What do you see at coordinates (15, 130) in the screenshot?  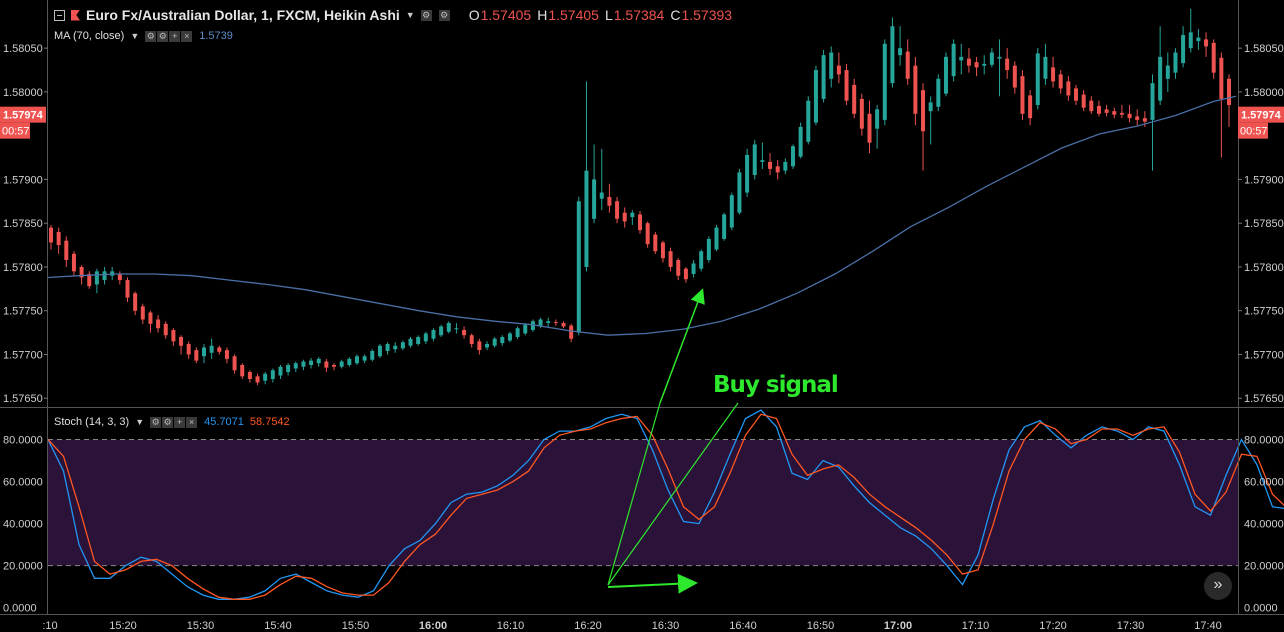 I see `countdown-tag` at bounding box center [15, 130].